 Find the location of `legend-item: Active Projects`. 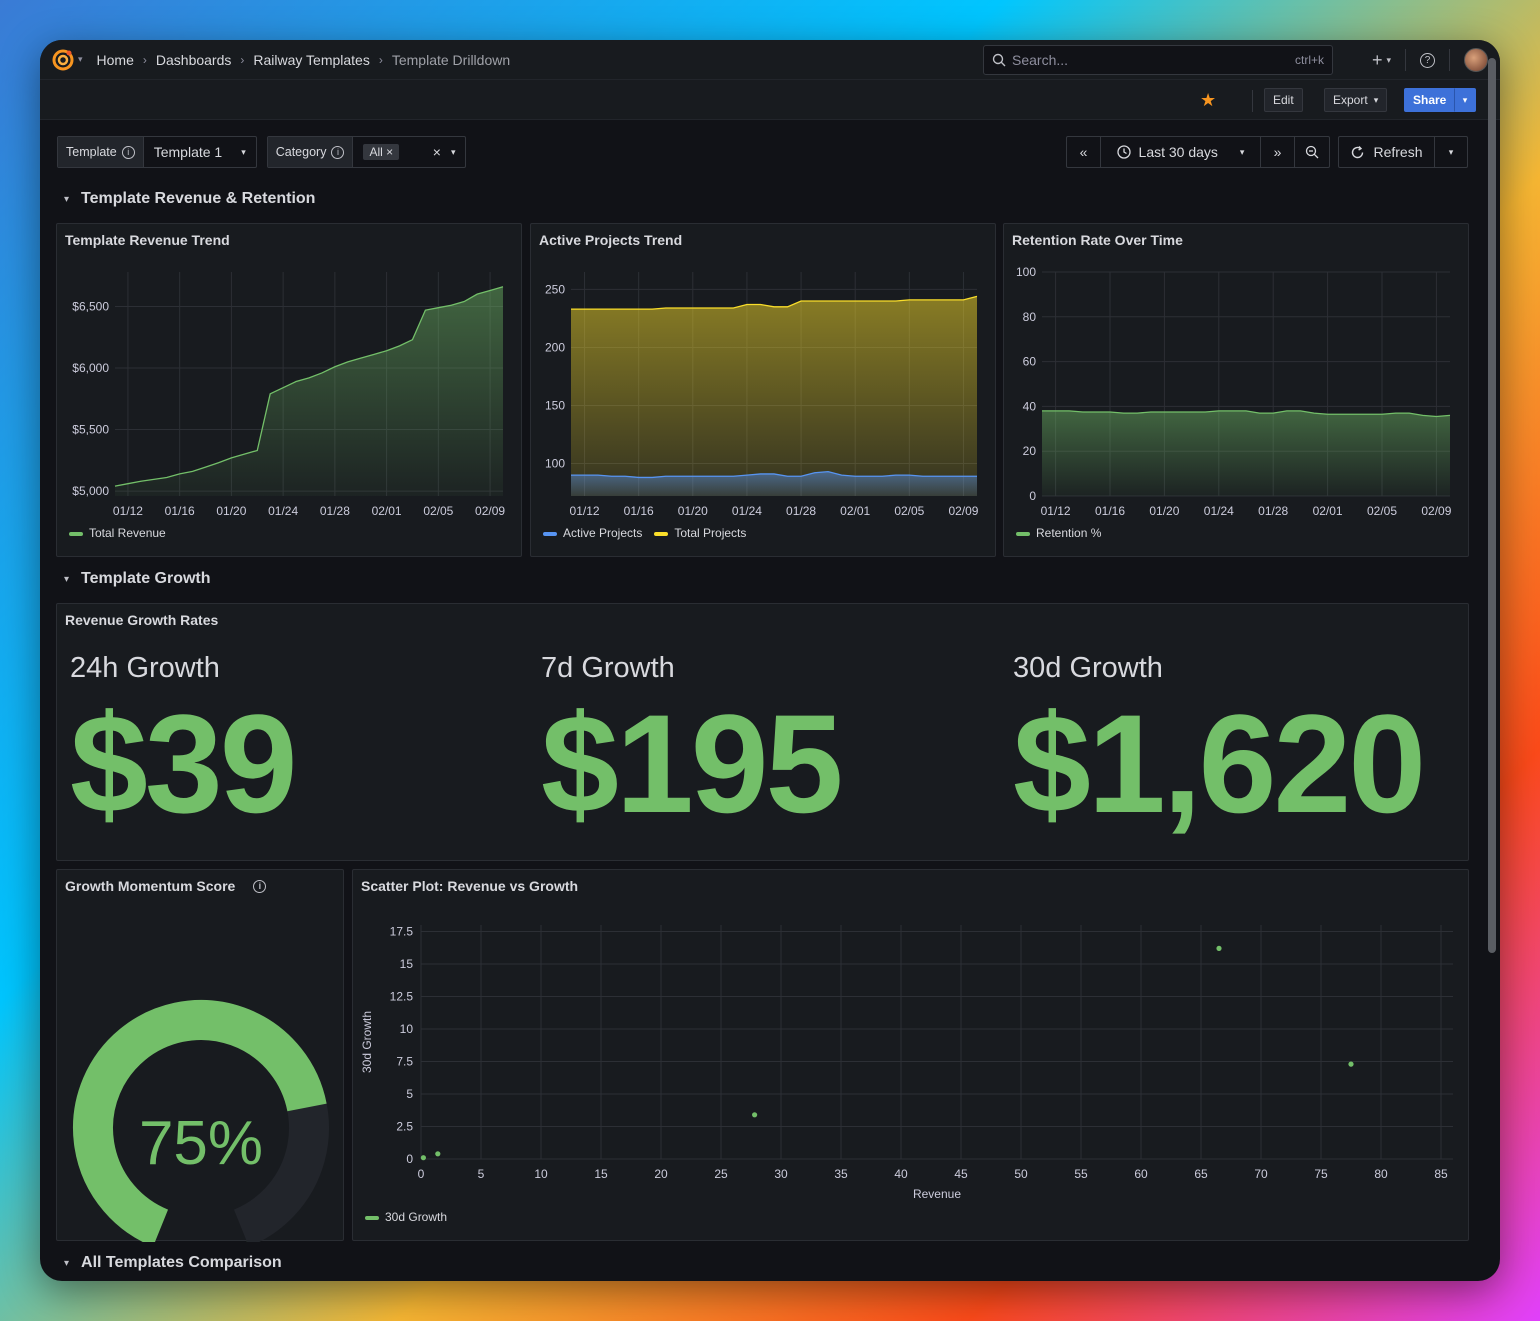

legend-item: Active Projects is located at coordinates (592, 533).